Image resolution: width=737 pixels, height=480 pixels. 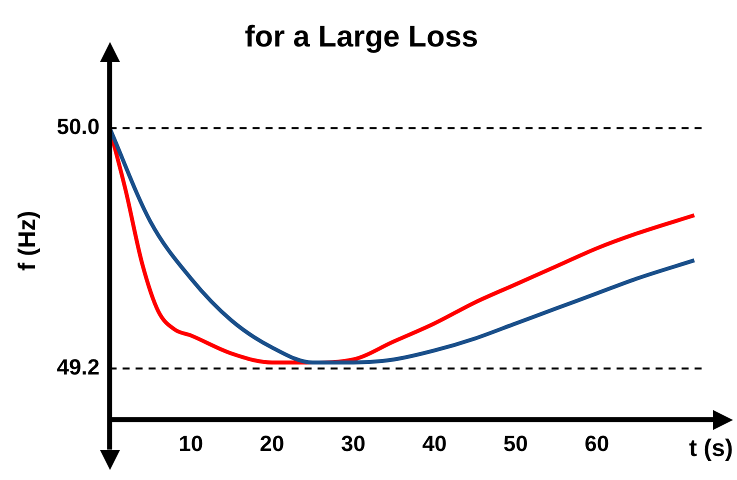 What do you see at coordinates (78, 127) in the screenshot?
I see `y-tick-label: 50.0` at bounding box center [78, 127].